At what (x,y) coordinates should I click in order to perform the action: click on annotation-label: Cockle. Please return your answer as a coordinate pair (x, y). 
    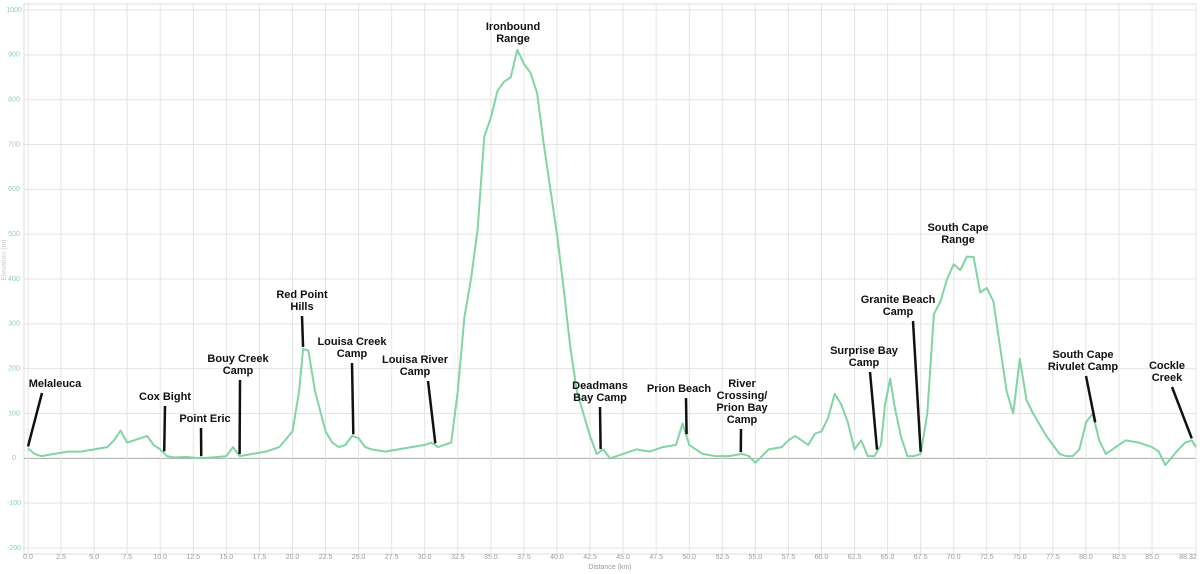
    Looking at the image, I should click on (1167, 366).